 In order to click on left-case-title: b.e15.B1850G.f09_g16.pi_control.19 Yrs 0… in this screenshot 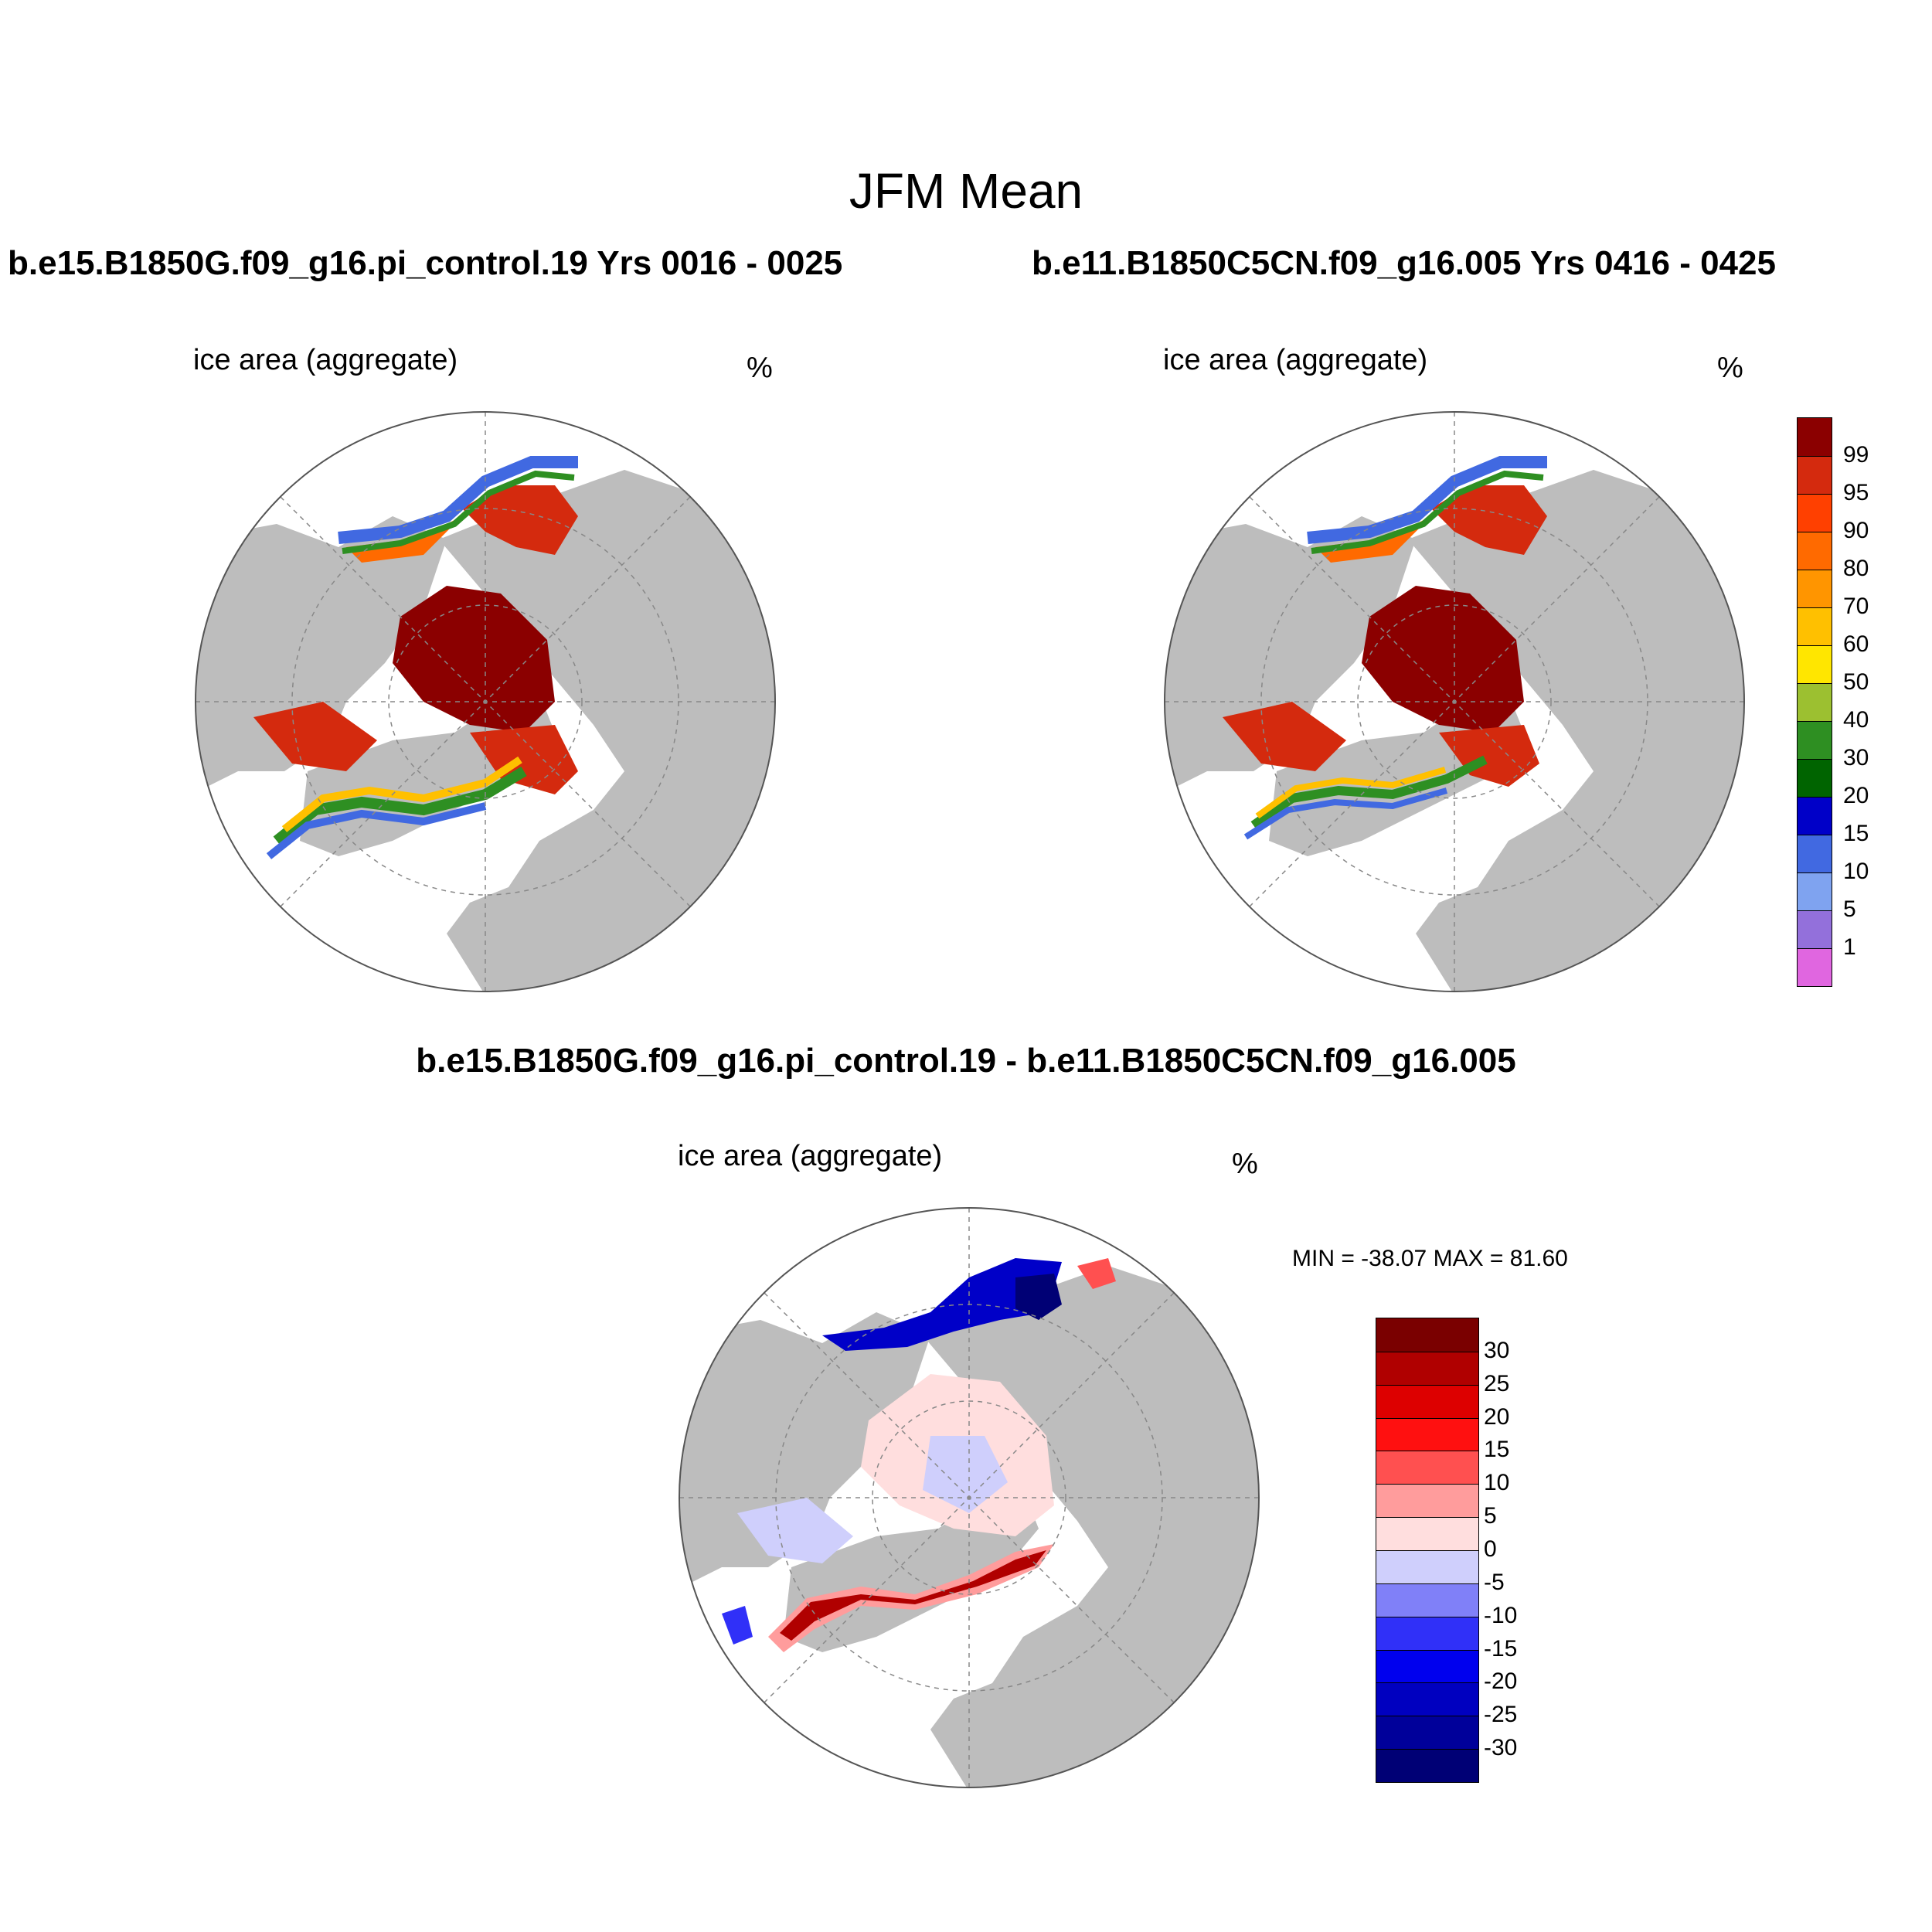, I will do `click(425, 263)`.